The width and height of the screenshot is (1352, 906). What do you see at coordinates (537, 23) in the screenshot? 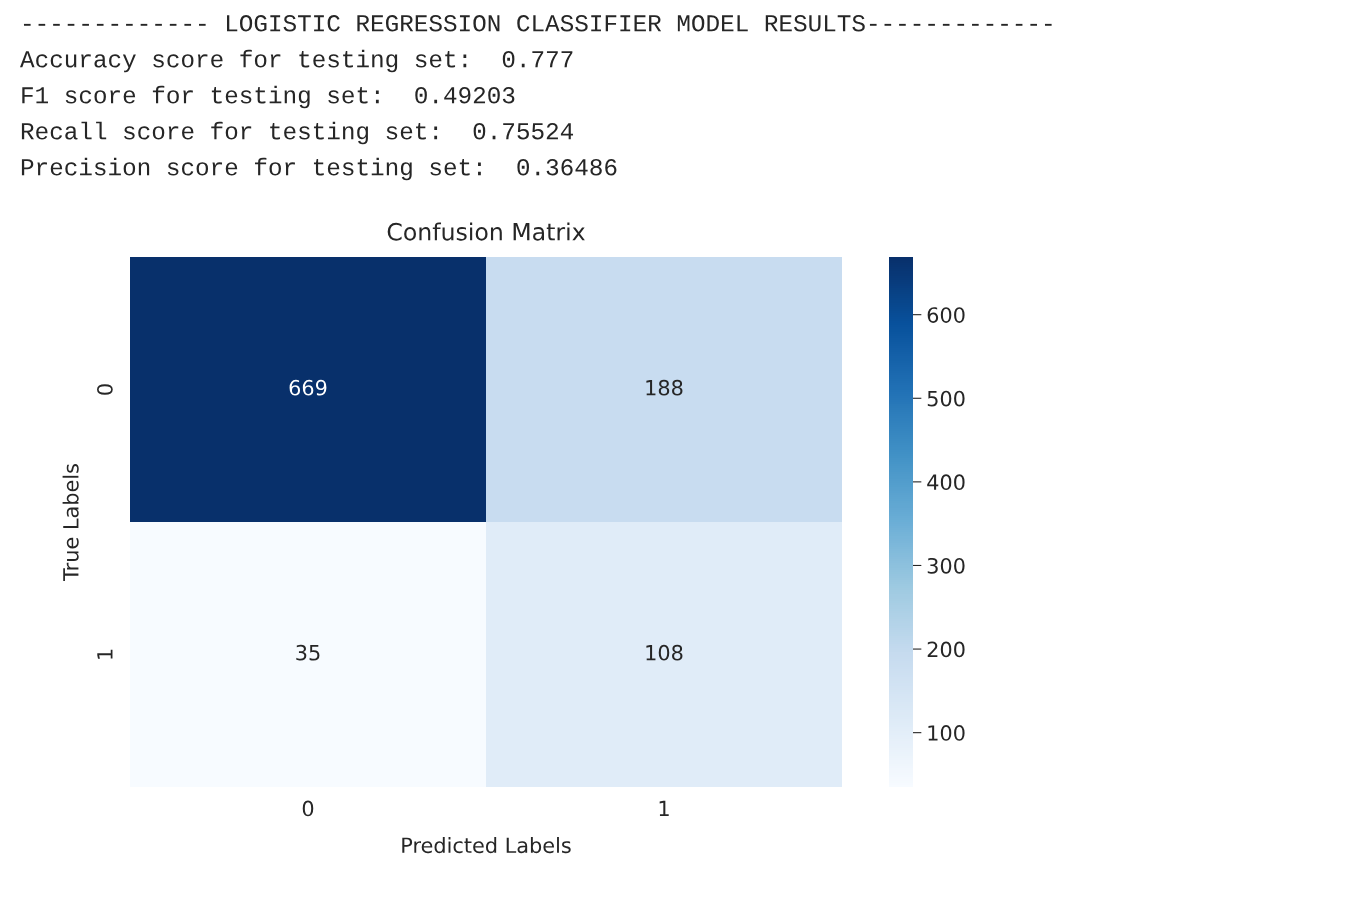
I see `text: ------------- LOGISTIC REGRESSION CLASSIFIER MODEL RESULTS-------------` at bounding box center [537, 23].